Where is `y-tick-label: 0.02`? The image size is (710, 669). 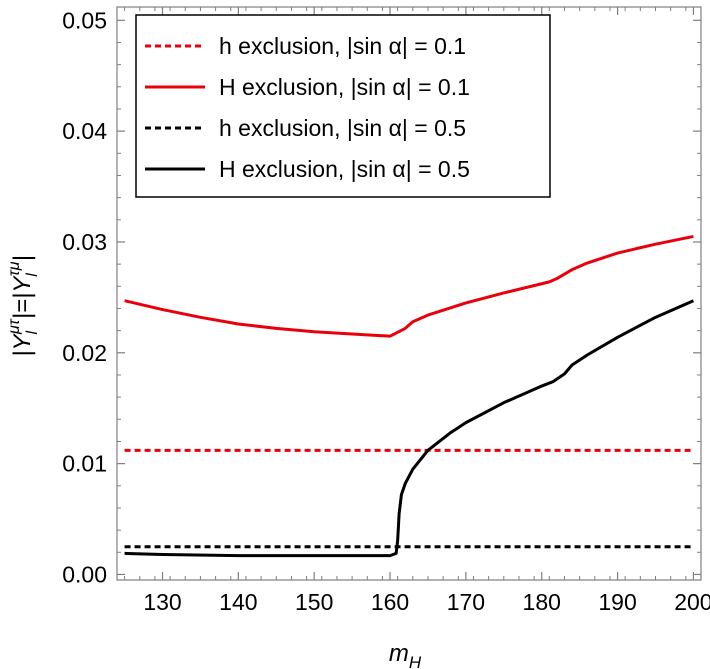 y-tick-label: 0.02 is located at coordinates (84, 353).